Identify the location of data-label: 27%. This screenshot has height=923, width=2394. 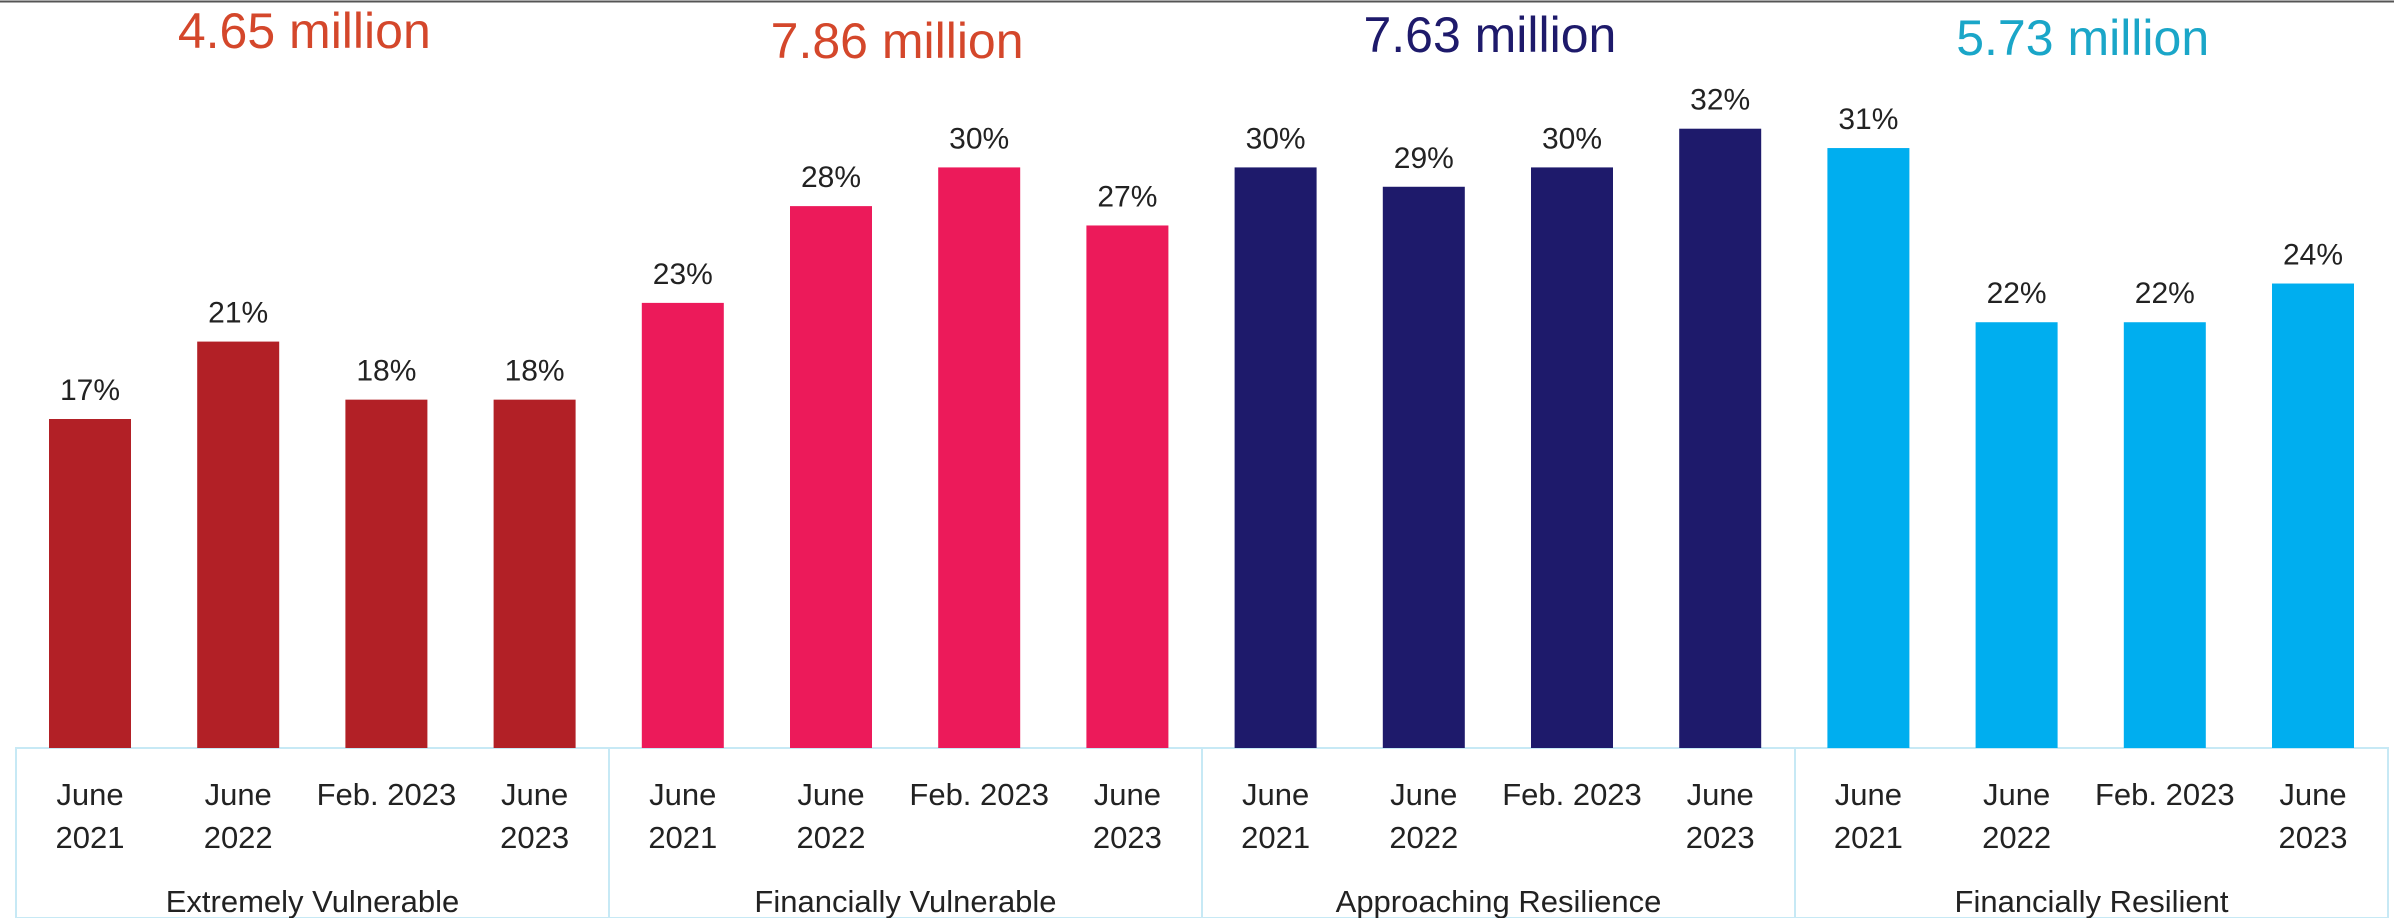
(1127, 196).